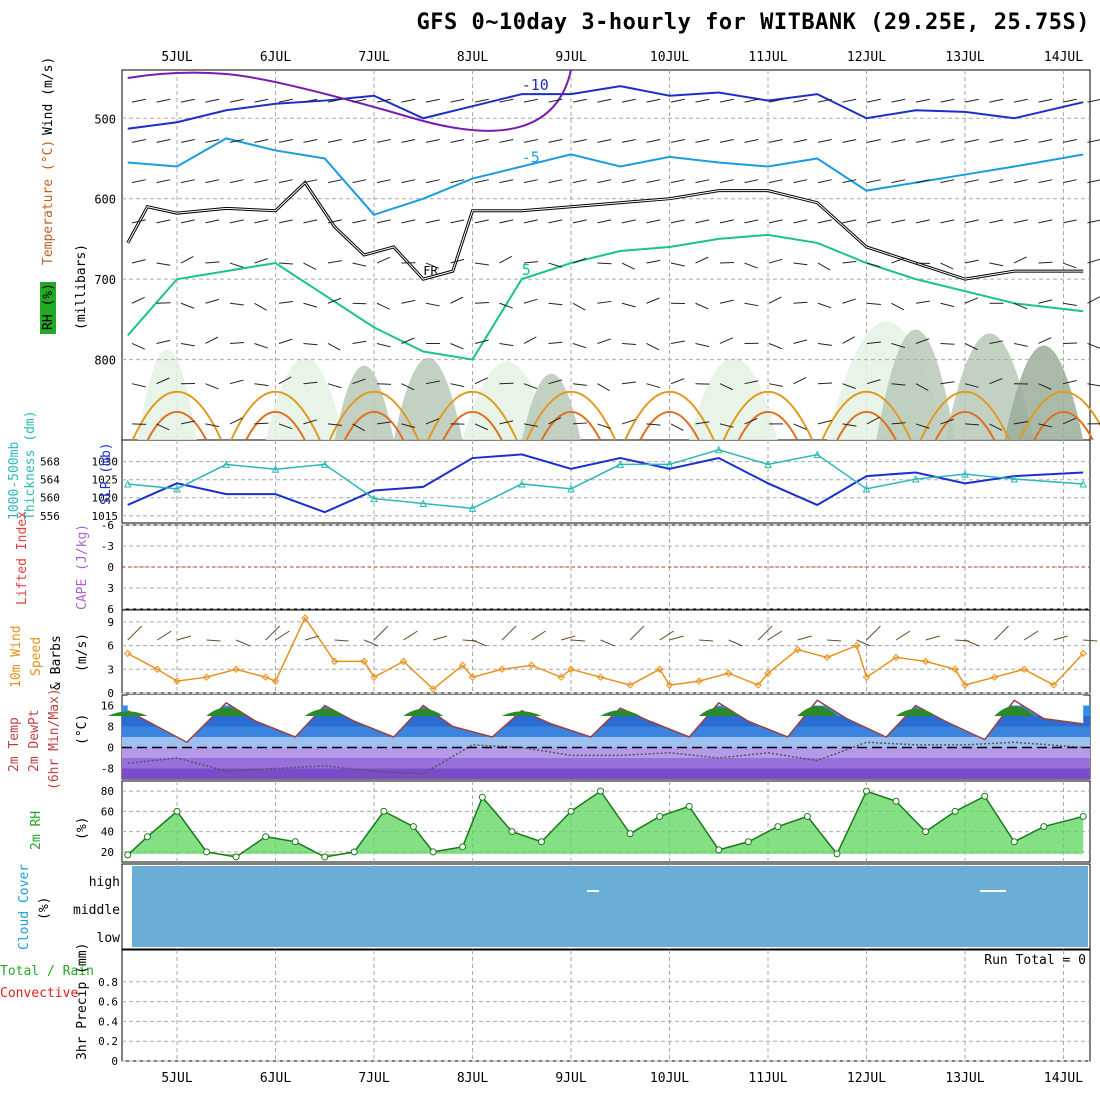 Image resolution: width=1100 pixels, height=1100 pixels. Describe the element at coordinates (526, 270) in the screenshot. I see `contour-label: 5` at that location.